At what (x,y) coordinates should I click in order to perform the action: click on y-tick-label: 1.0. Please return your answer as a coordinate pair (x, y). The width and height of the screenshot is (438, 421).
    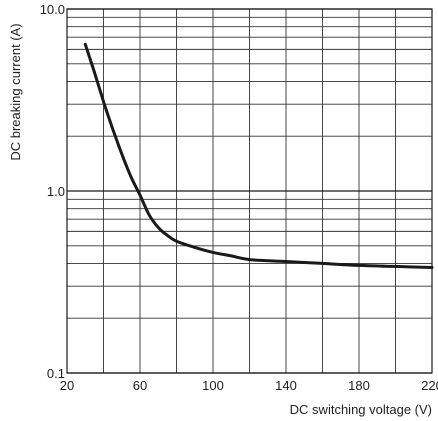
    Looking at the image, I should click on (56, 191).